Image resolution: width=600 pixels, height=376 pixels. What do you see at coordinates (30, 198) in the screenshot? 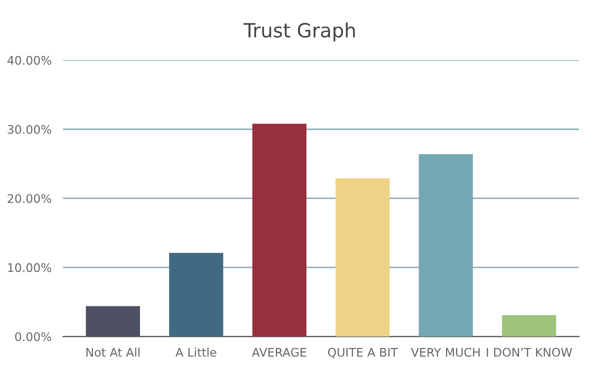
I see `y-tick-label: 20.00%` at bounding box center [30, 198].